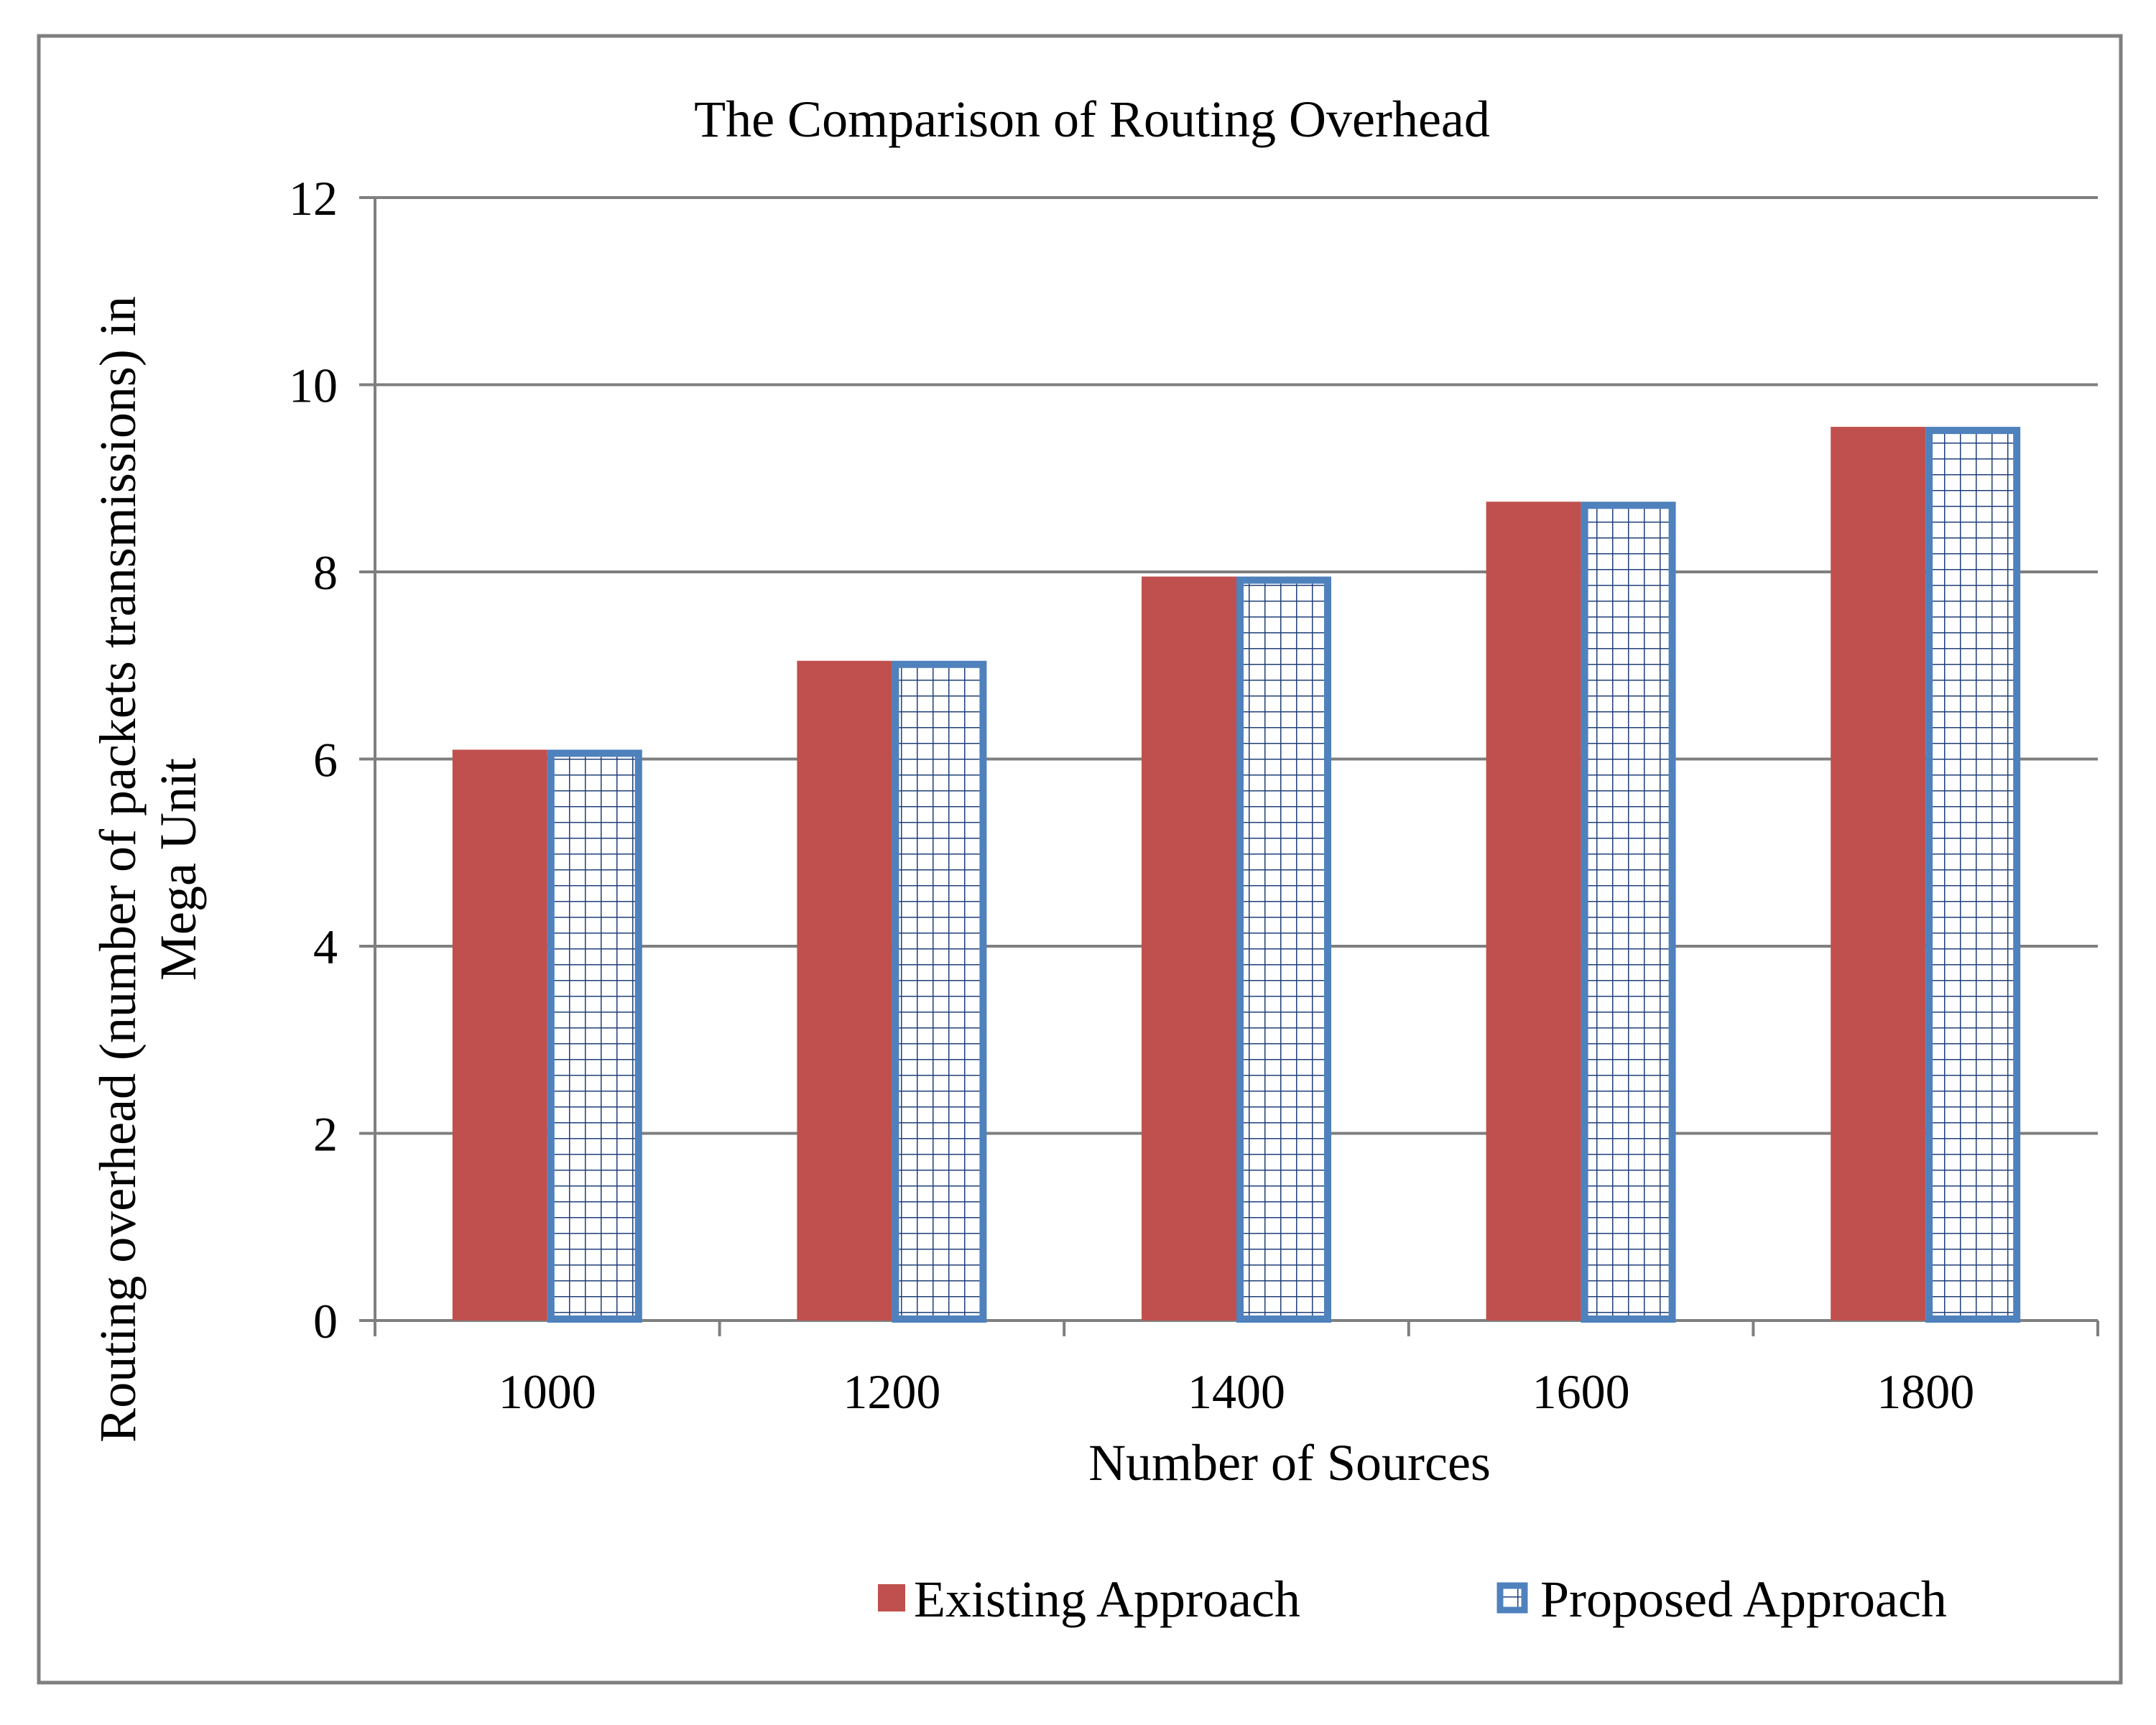 Image resolution: width=2156 pixels, height=1725 pixels. What do you see at coordinates (325, 760) in the screenshot?
I see `y-tick-label: 6` at bounding box center [325, 760].